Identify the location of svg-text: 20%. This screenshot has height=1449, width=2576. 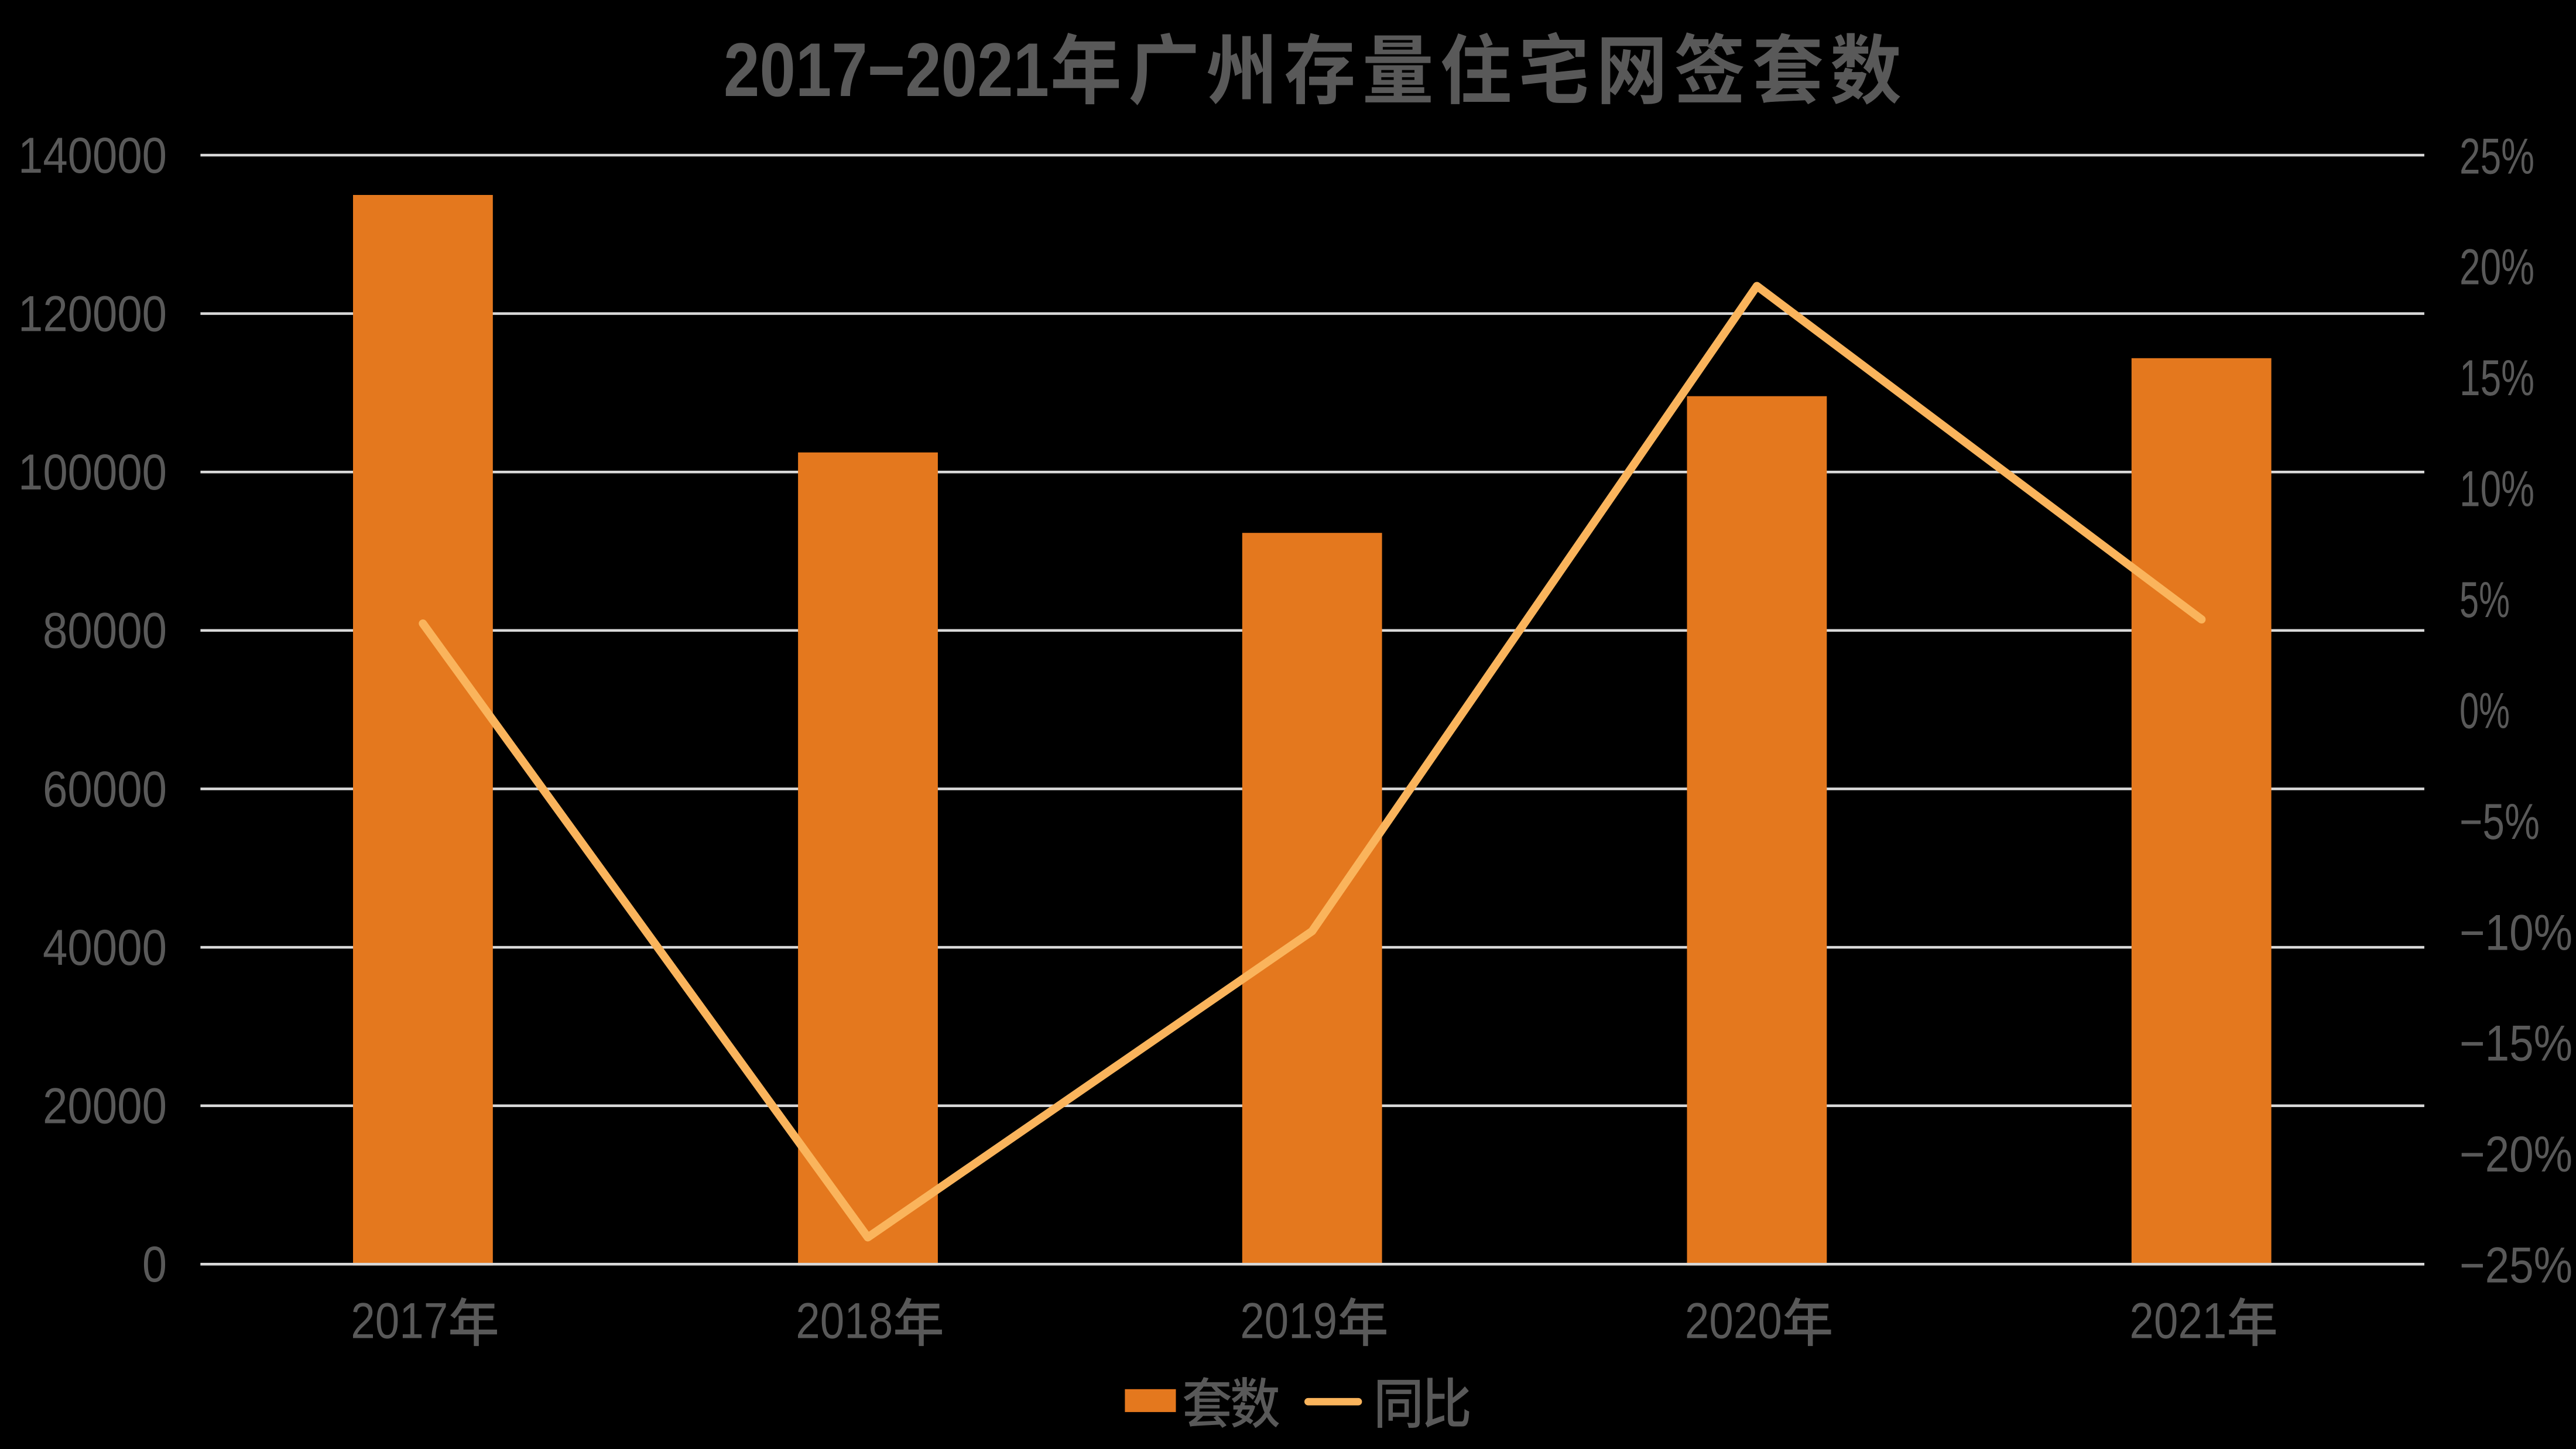
(2496, 267).